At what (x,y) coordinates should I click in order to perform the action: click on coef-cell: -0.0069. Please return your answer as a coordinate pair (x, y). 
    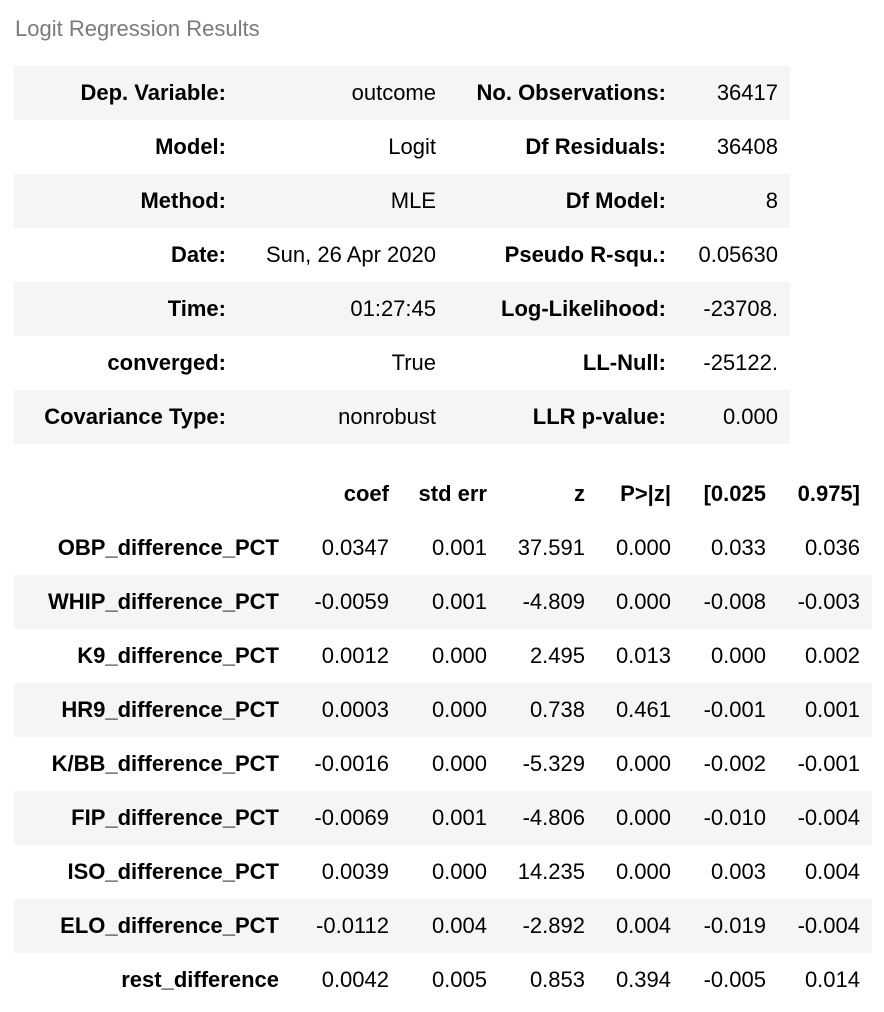
    Looking at the image, I should click on (346, 818).